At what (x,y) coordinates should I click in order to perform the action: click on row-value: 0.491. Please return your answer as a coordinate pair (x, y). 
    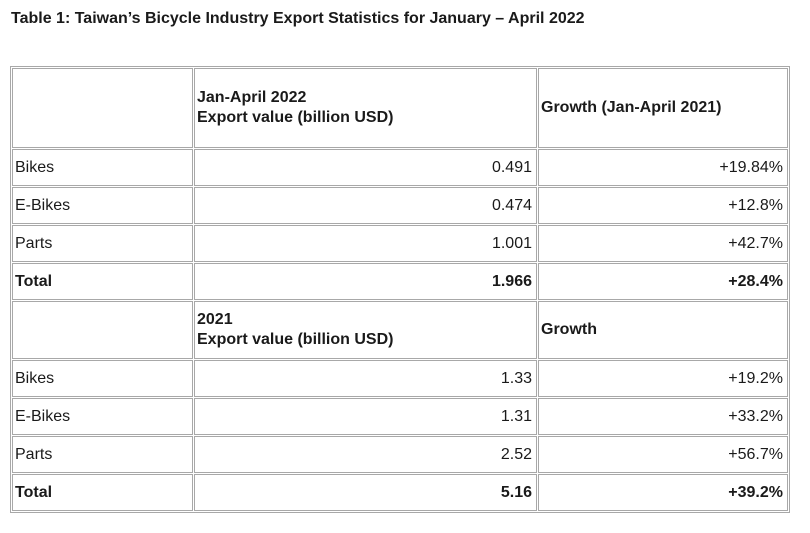
    Looking at the image, I should click on (365, 167).